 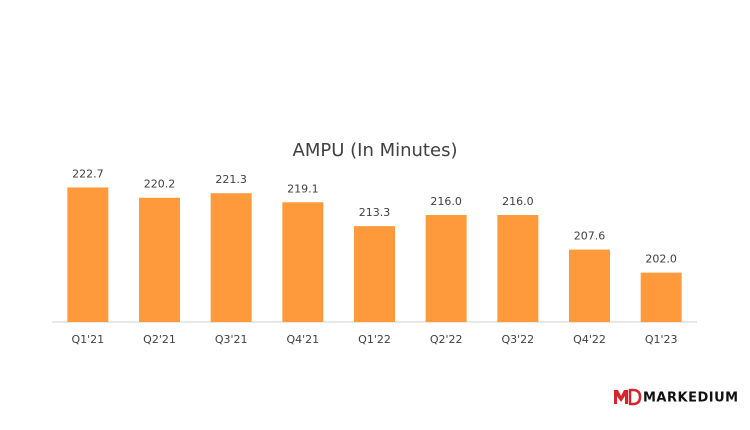 I want to click on x-tick-label: Q4'22, so click(x=589, y=339).